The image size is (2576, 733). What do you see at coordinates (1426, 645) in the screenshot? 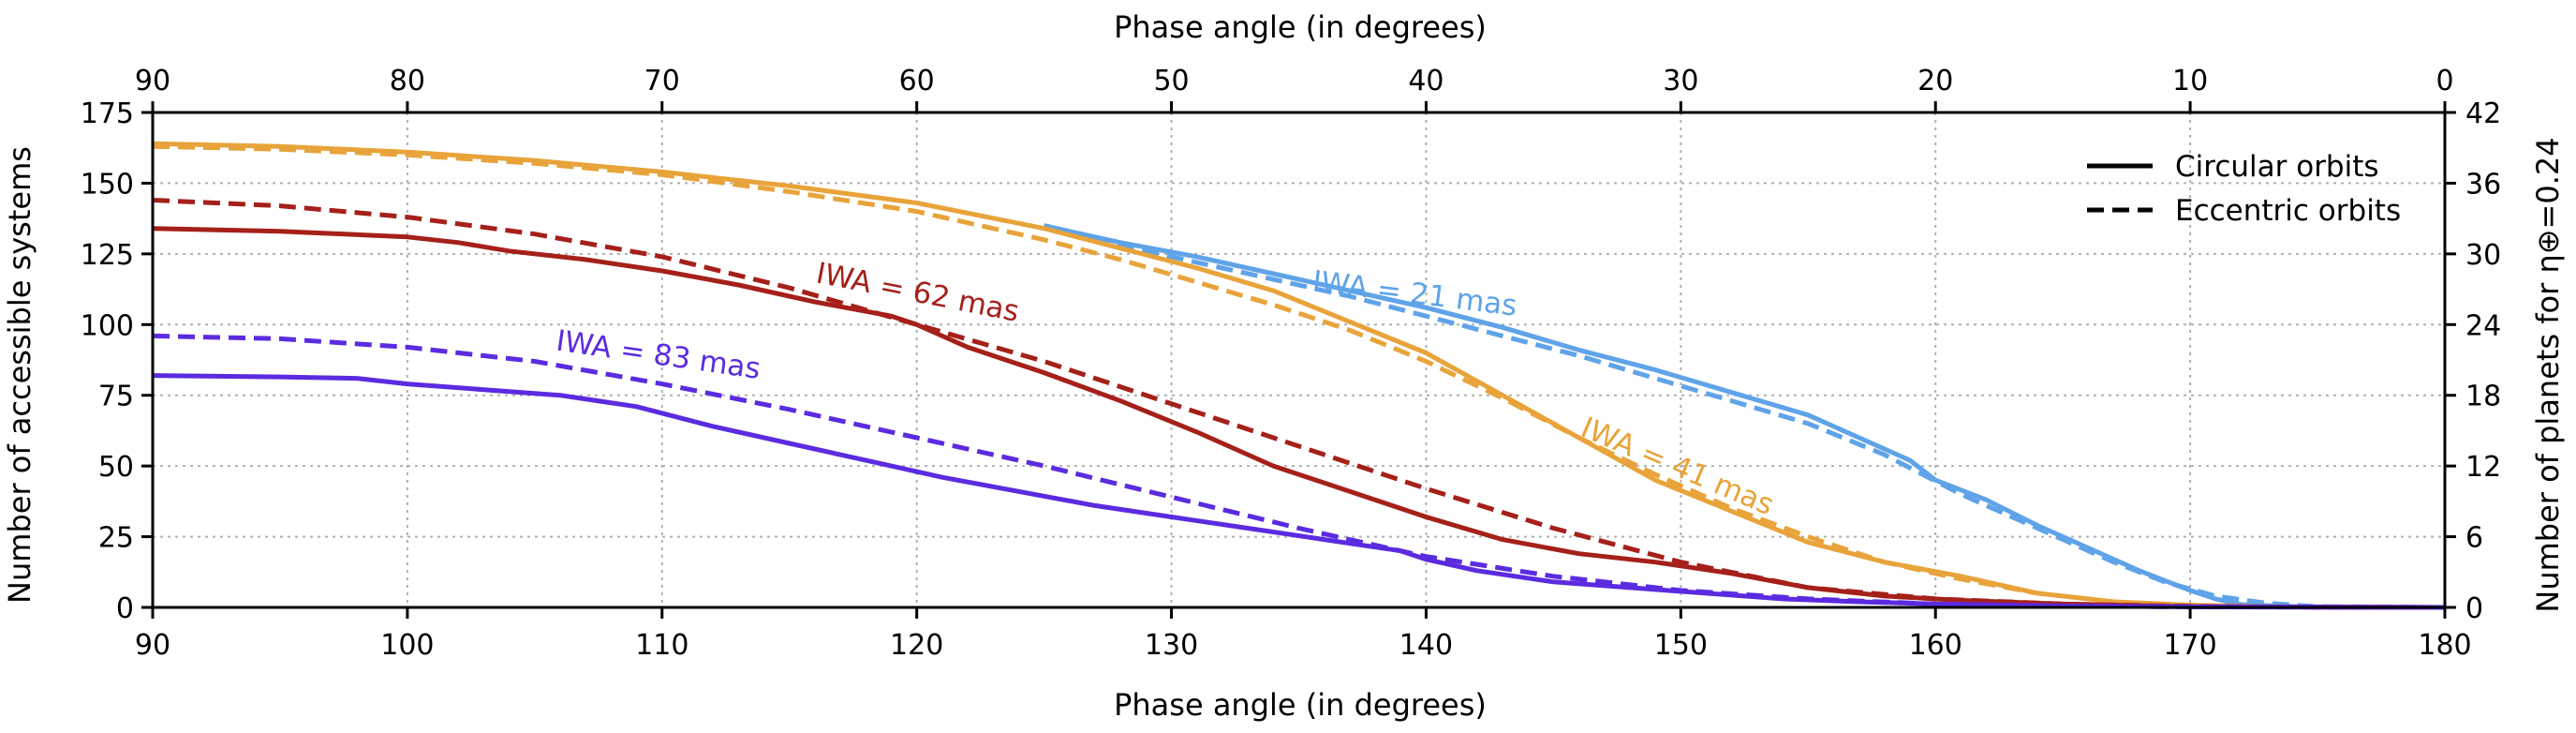
I see `x-tick-label: 140` at bounding box center [1426, 645].